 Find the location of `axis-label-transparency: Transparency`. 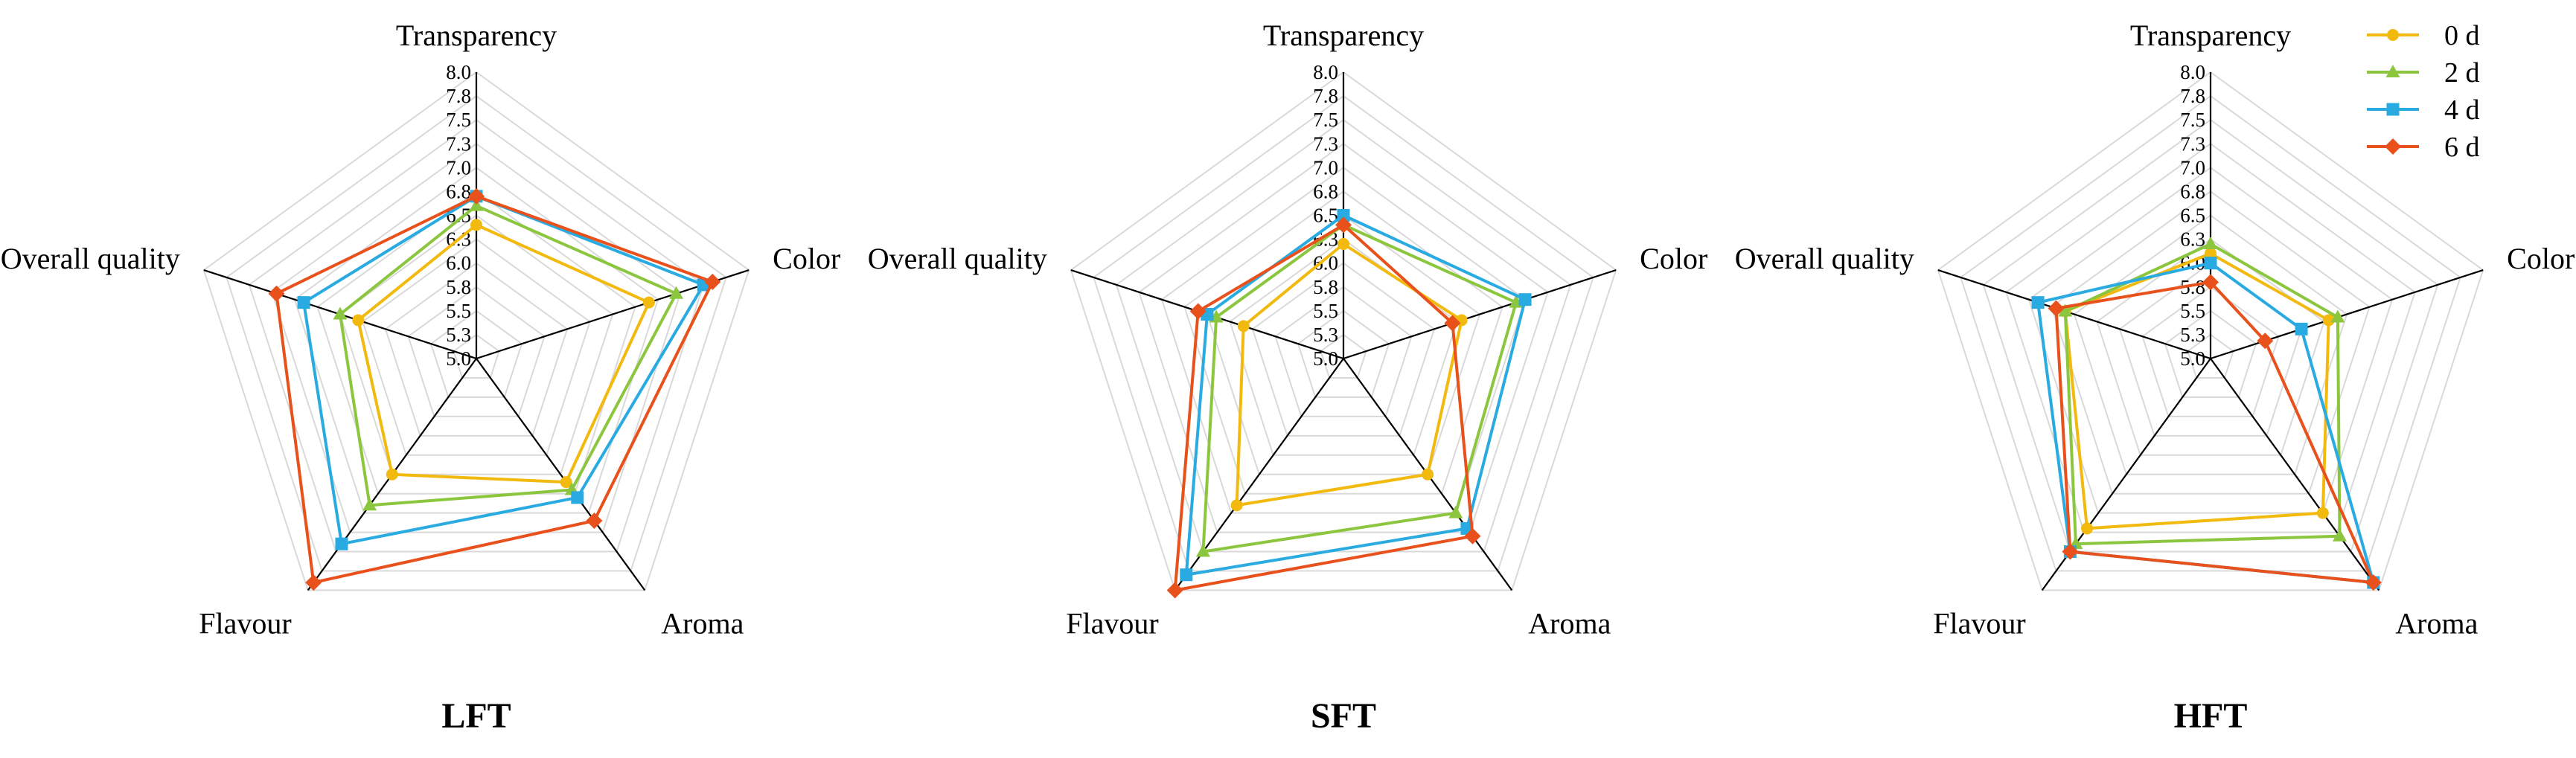

axis-label-transparency: Transparency is located at coordinates (2210, 35).